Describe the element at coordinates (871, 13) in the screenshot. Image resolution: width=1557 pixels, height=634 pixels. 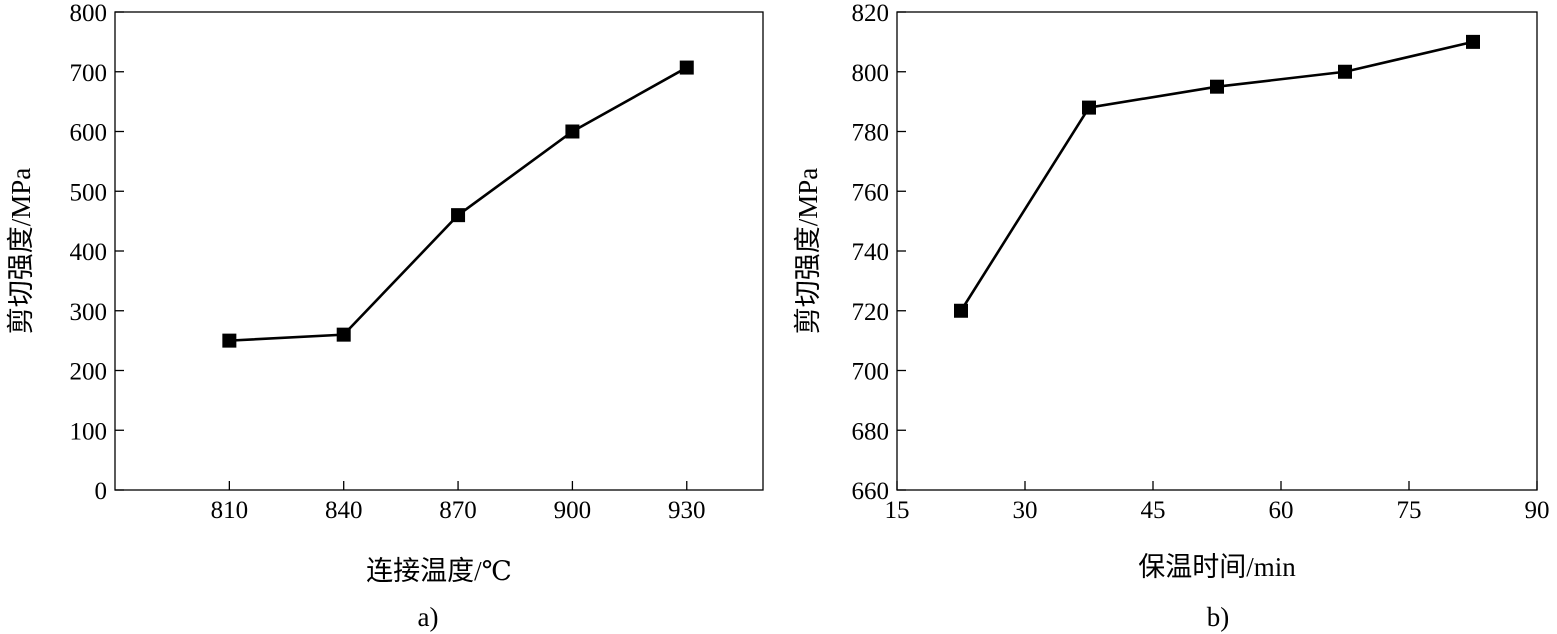
I see `y-tick-label: 820` at that location.